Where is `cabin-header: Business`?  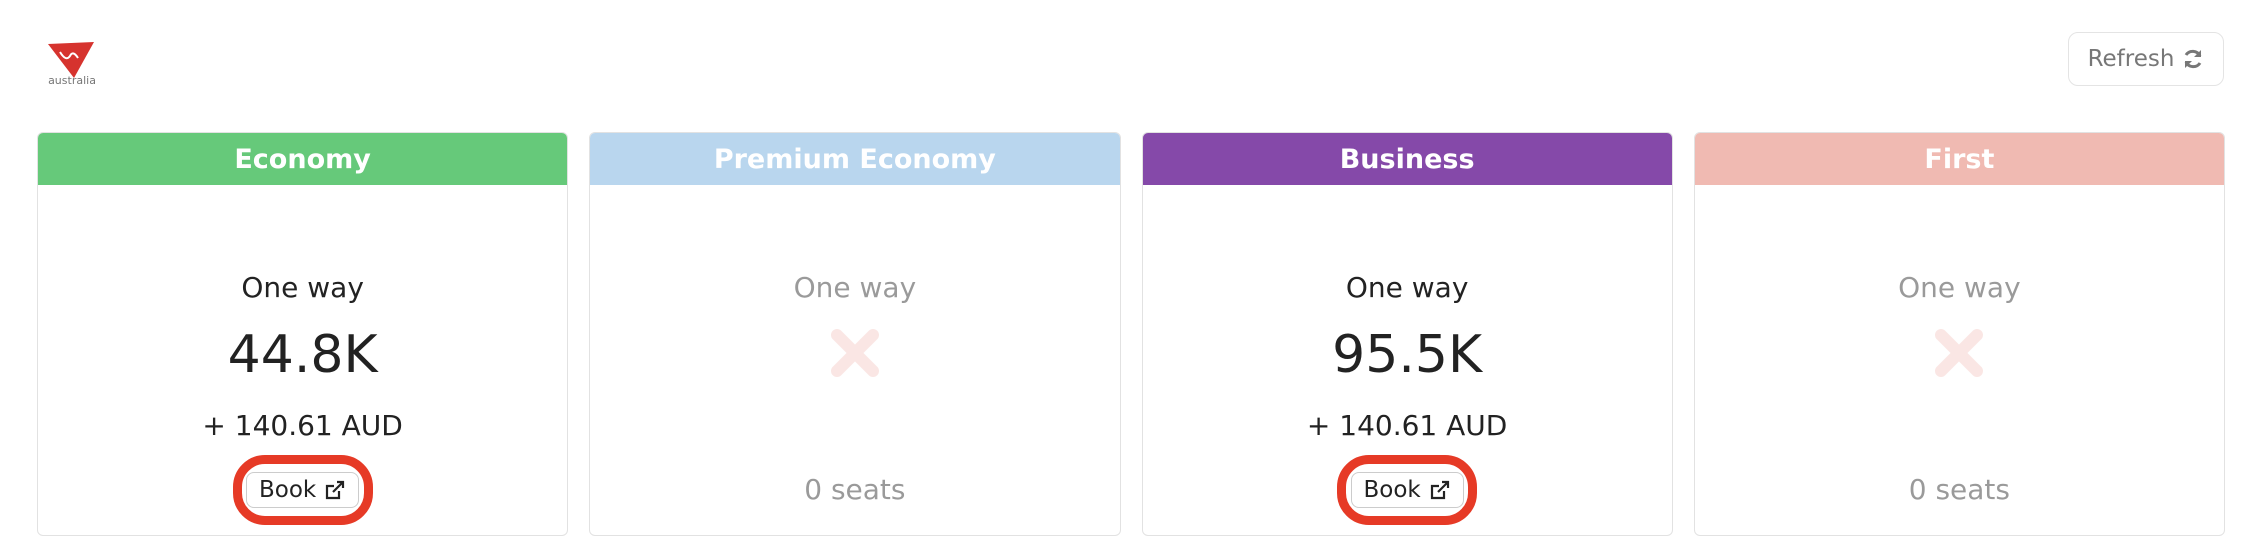
cabin-header: Business is located at coordinates (1407, 159).